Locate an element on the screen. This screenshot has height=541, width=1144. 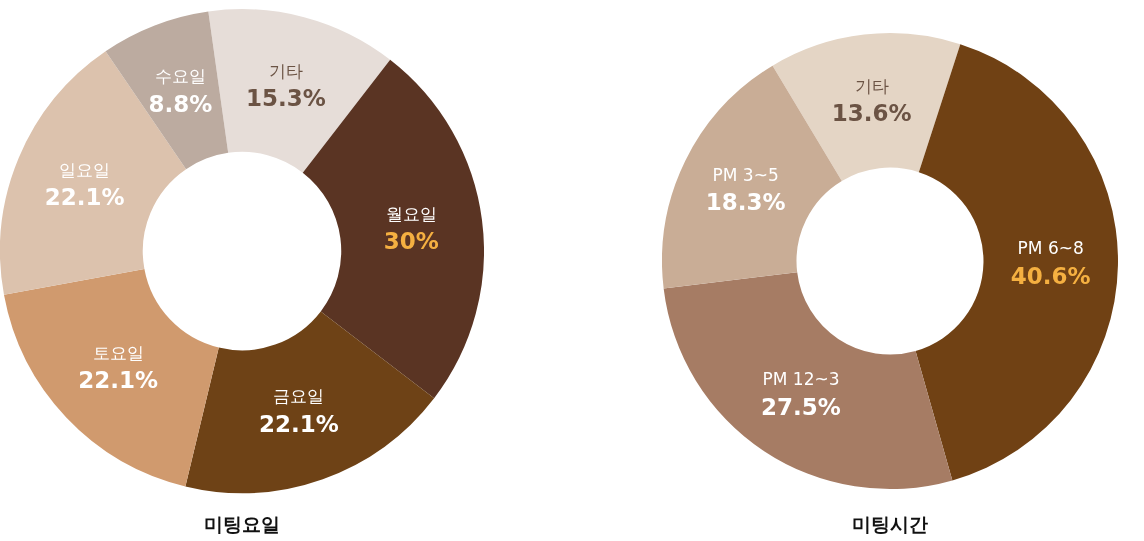
slice-label: 월요일 is located at coordinates (411, 213).